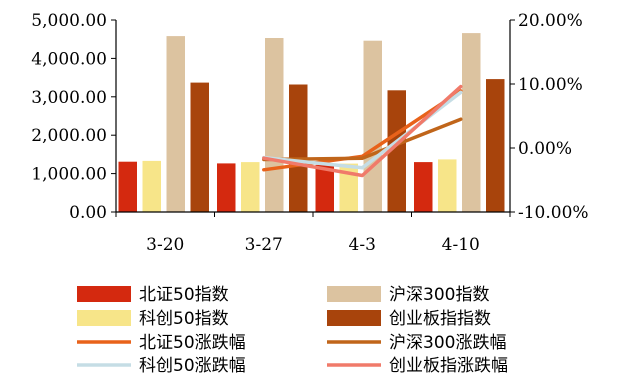 The height and width of the screenshot is (378, 621). What do you see at coordinates (192, 343) in the screenshot?
I see `legend-label: 北证50涨跌幅` at bounding box center [192, 343].